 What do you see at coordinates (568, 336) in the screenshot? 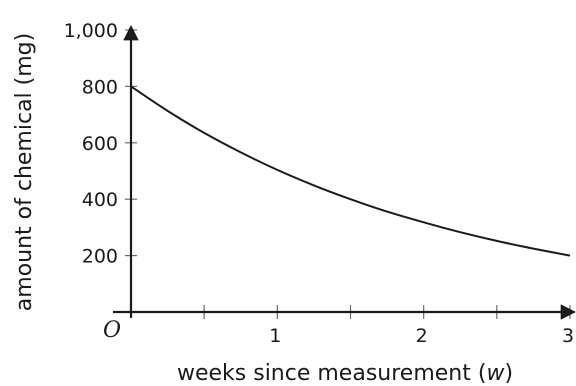
I see `x-tick-label: 3` at bounding box center [568, 336].